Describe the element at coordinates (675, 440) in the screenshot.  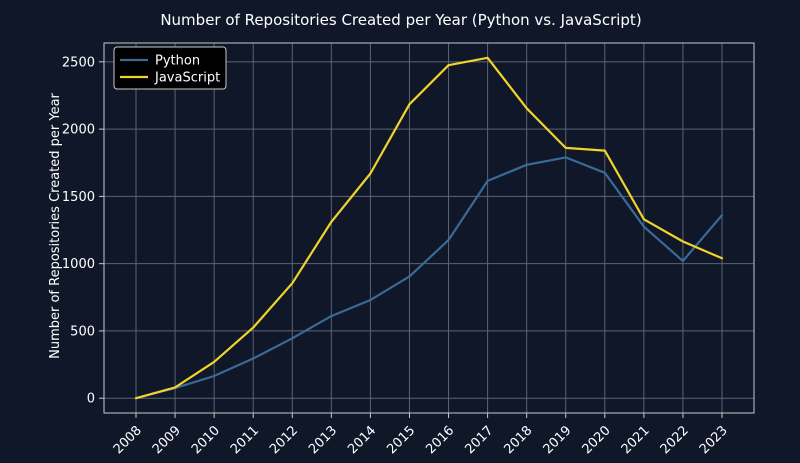
I see `x-tick-label: 2022` at that location.